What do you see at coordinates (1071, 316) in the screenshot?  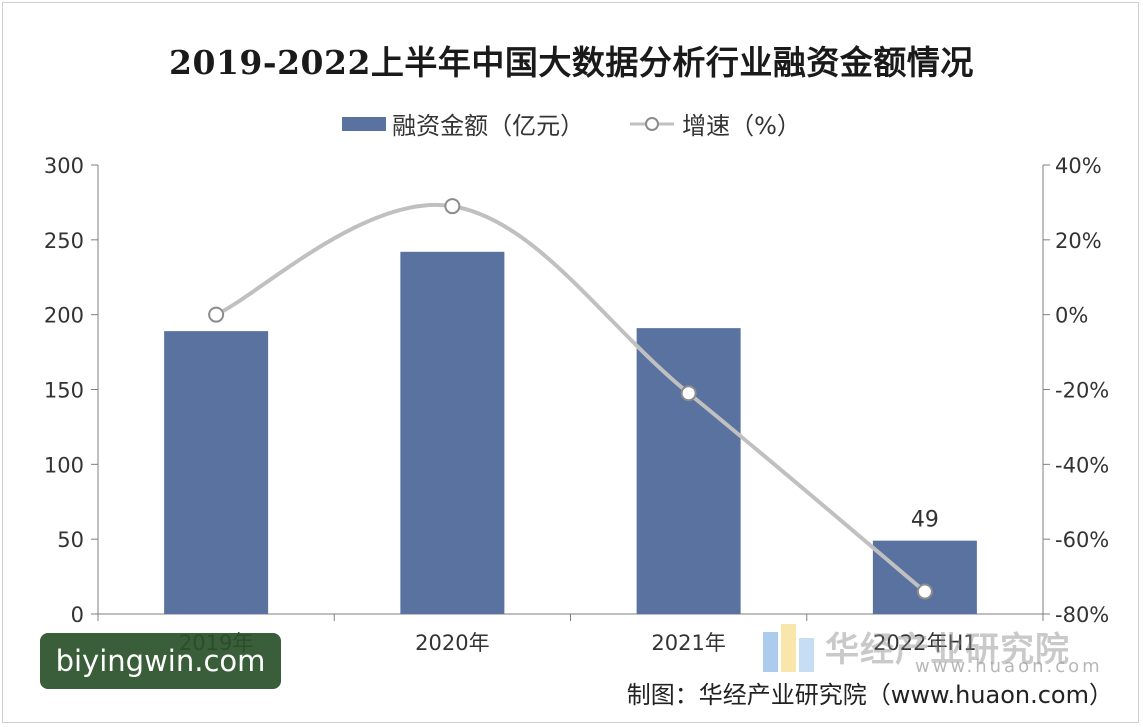 I see `y-right-tick-label: 0%` at bounding box center [1071, 316].